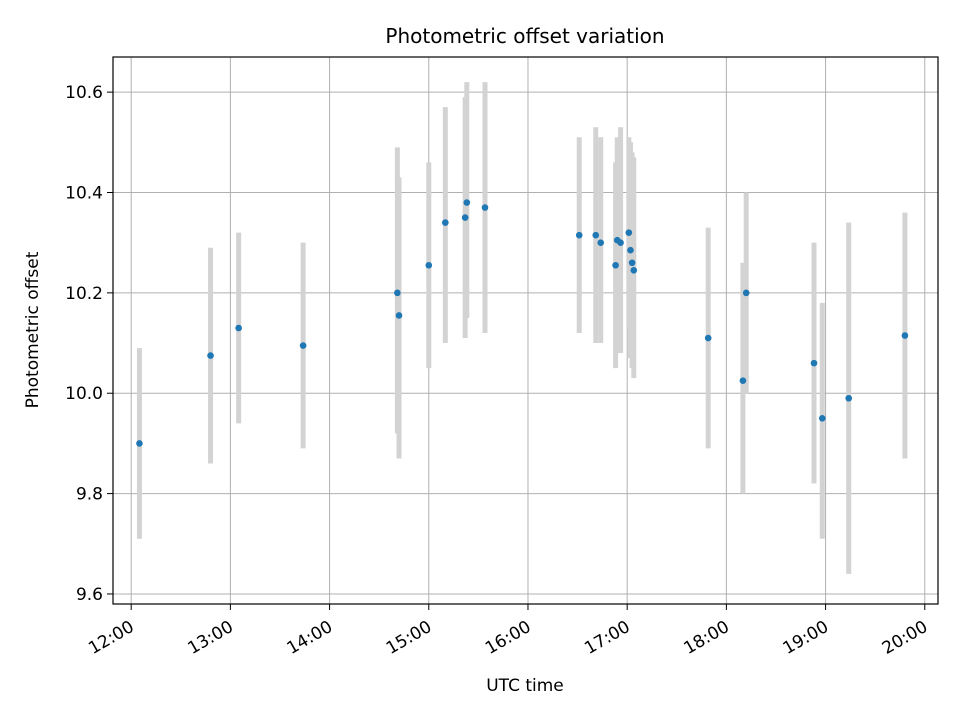  I want to click on y-tick-label: 10.0, so click(84, 394).